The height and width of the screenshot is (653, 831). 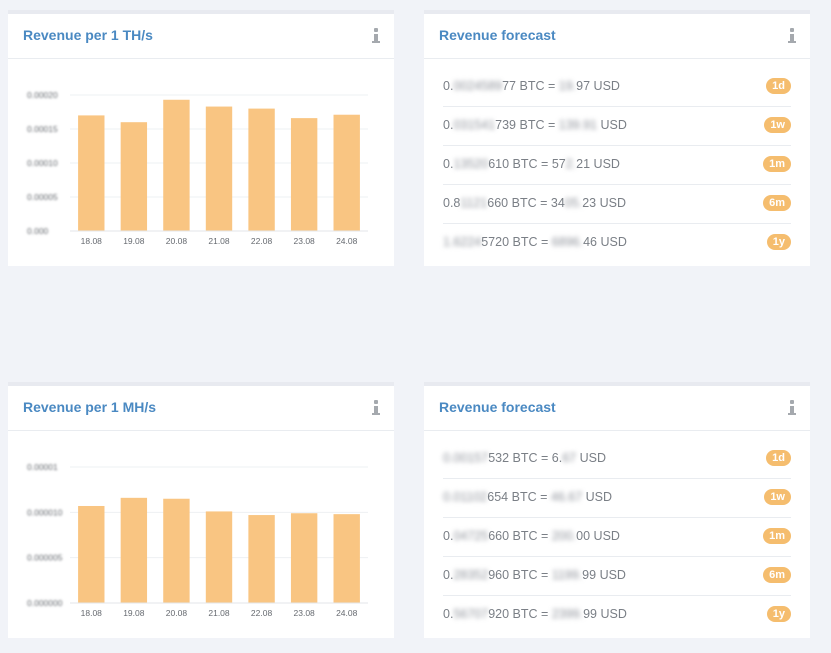 What do you see at coordinates (499, 458) in the screenshot?
I see `btc-suffix: 532` at bounding box center [499, 458].